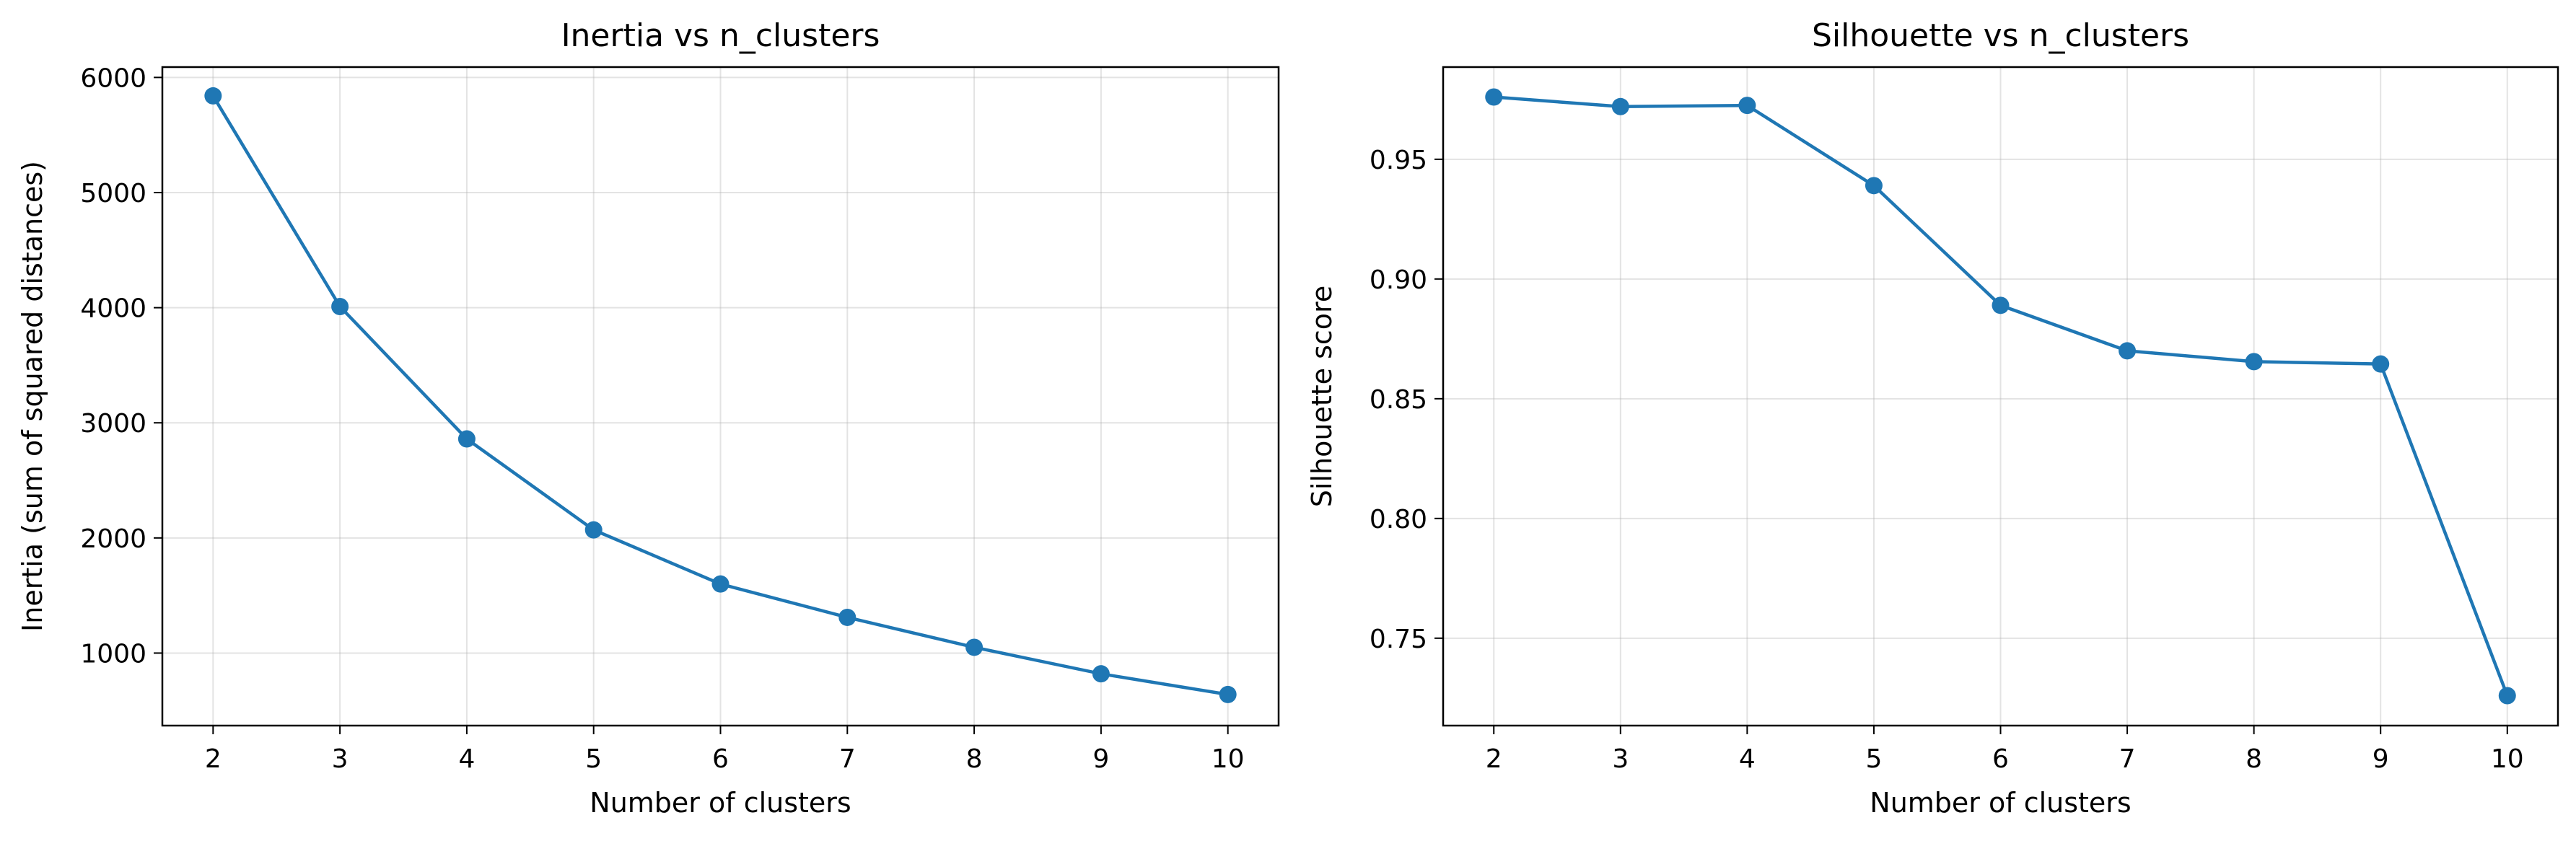 This screenshot has width=2576, height=841. What do you see at coordinates (113, 78) in the screenshot?
I see `inertia-y-tick-label: 6000` at bounding box center [113, 78].